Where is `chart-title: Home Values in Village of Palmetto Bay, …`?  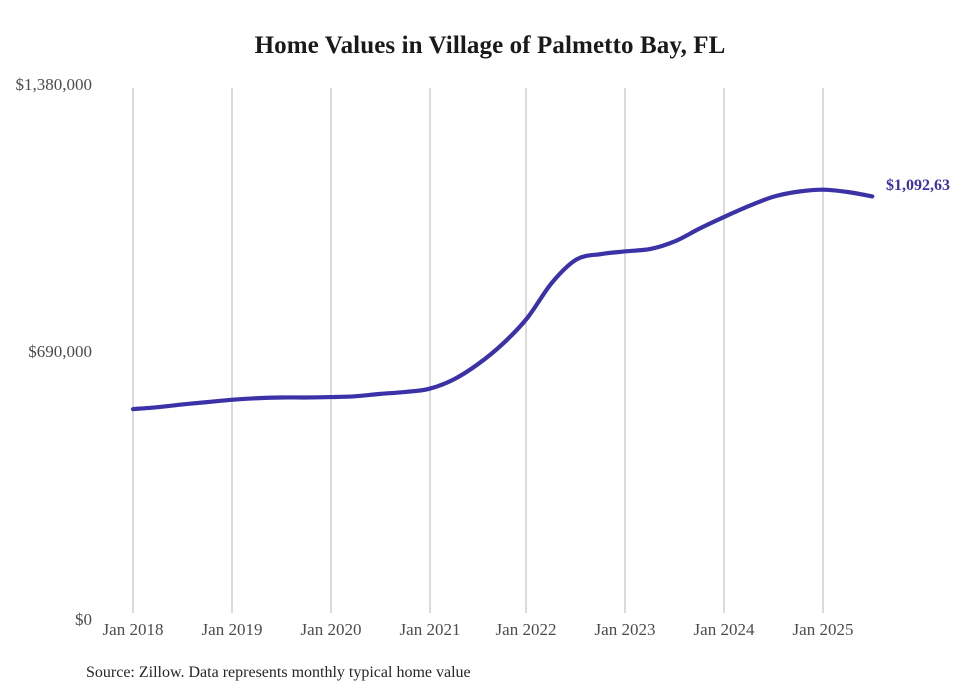
chart-title: Home Values in Village of Palmetto Bay, … is located at coordinates (490, 45).